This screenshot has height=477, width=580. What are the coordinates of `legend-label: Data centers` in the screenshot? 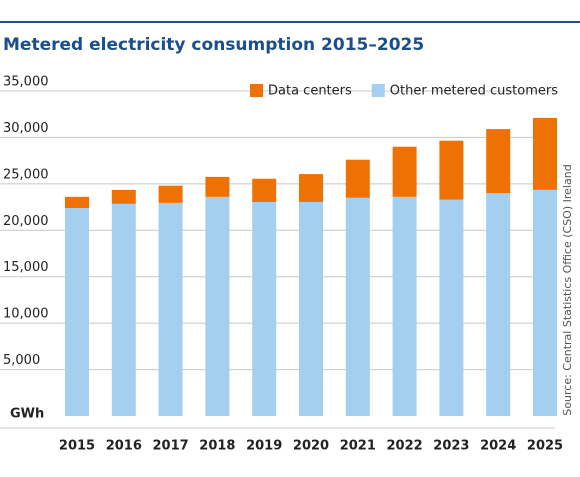 It's located at (310, 91).